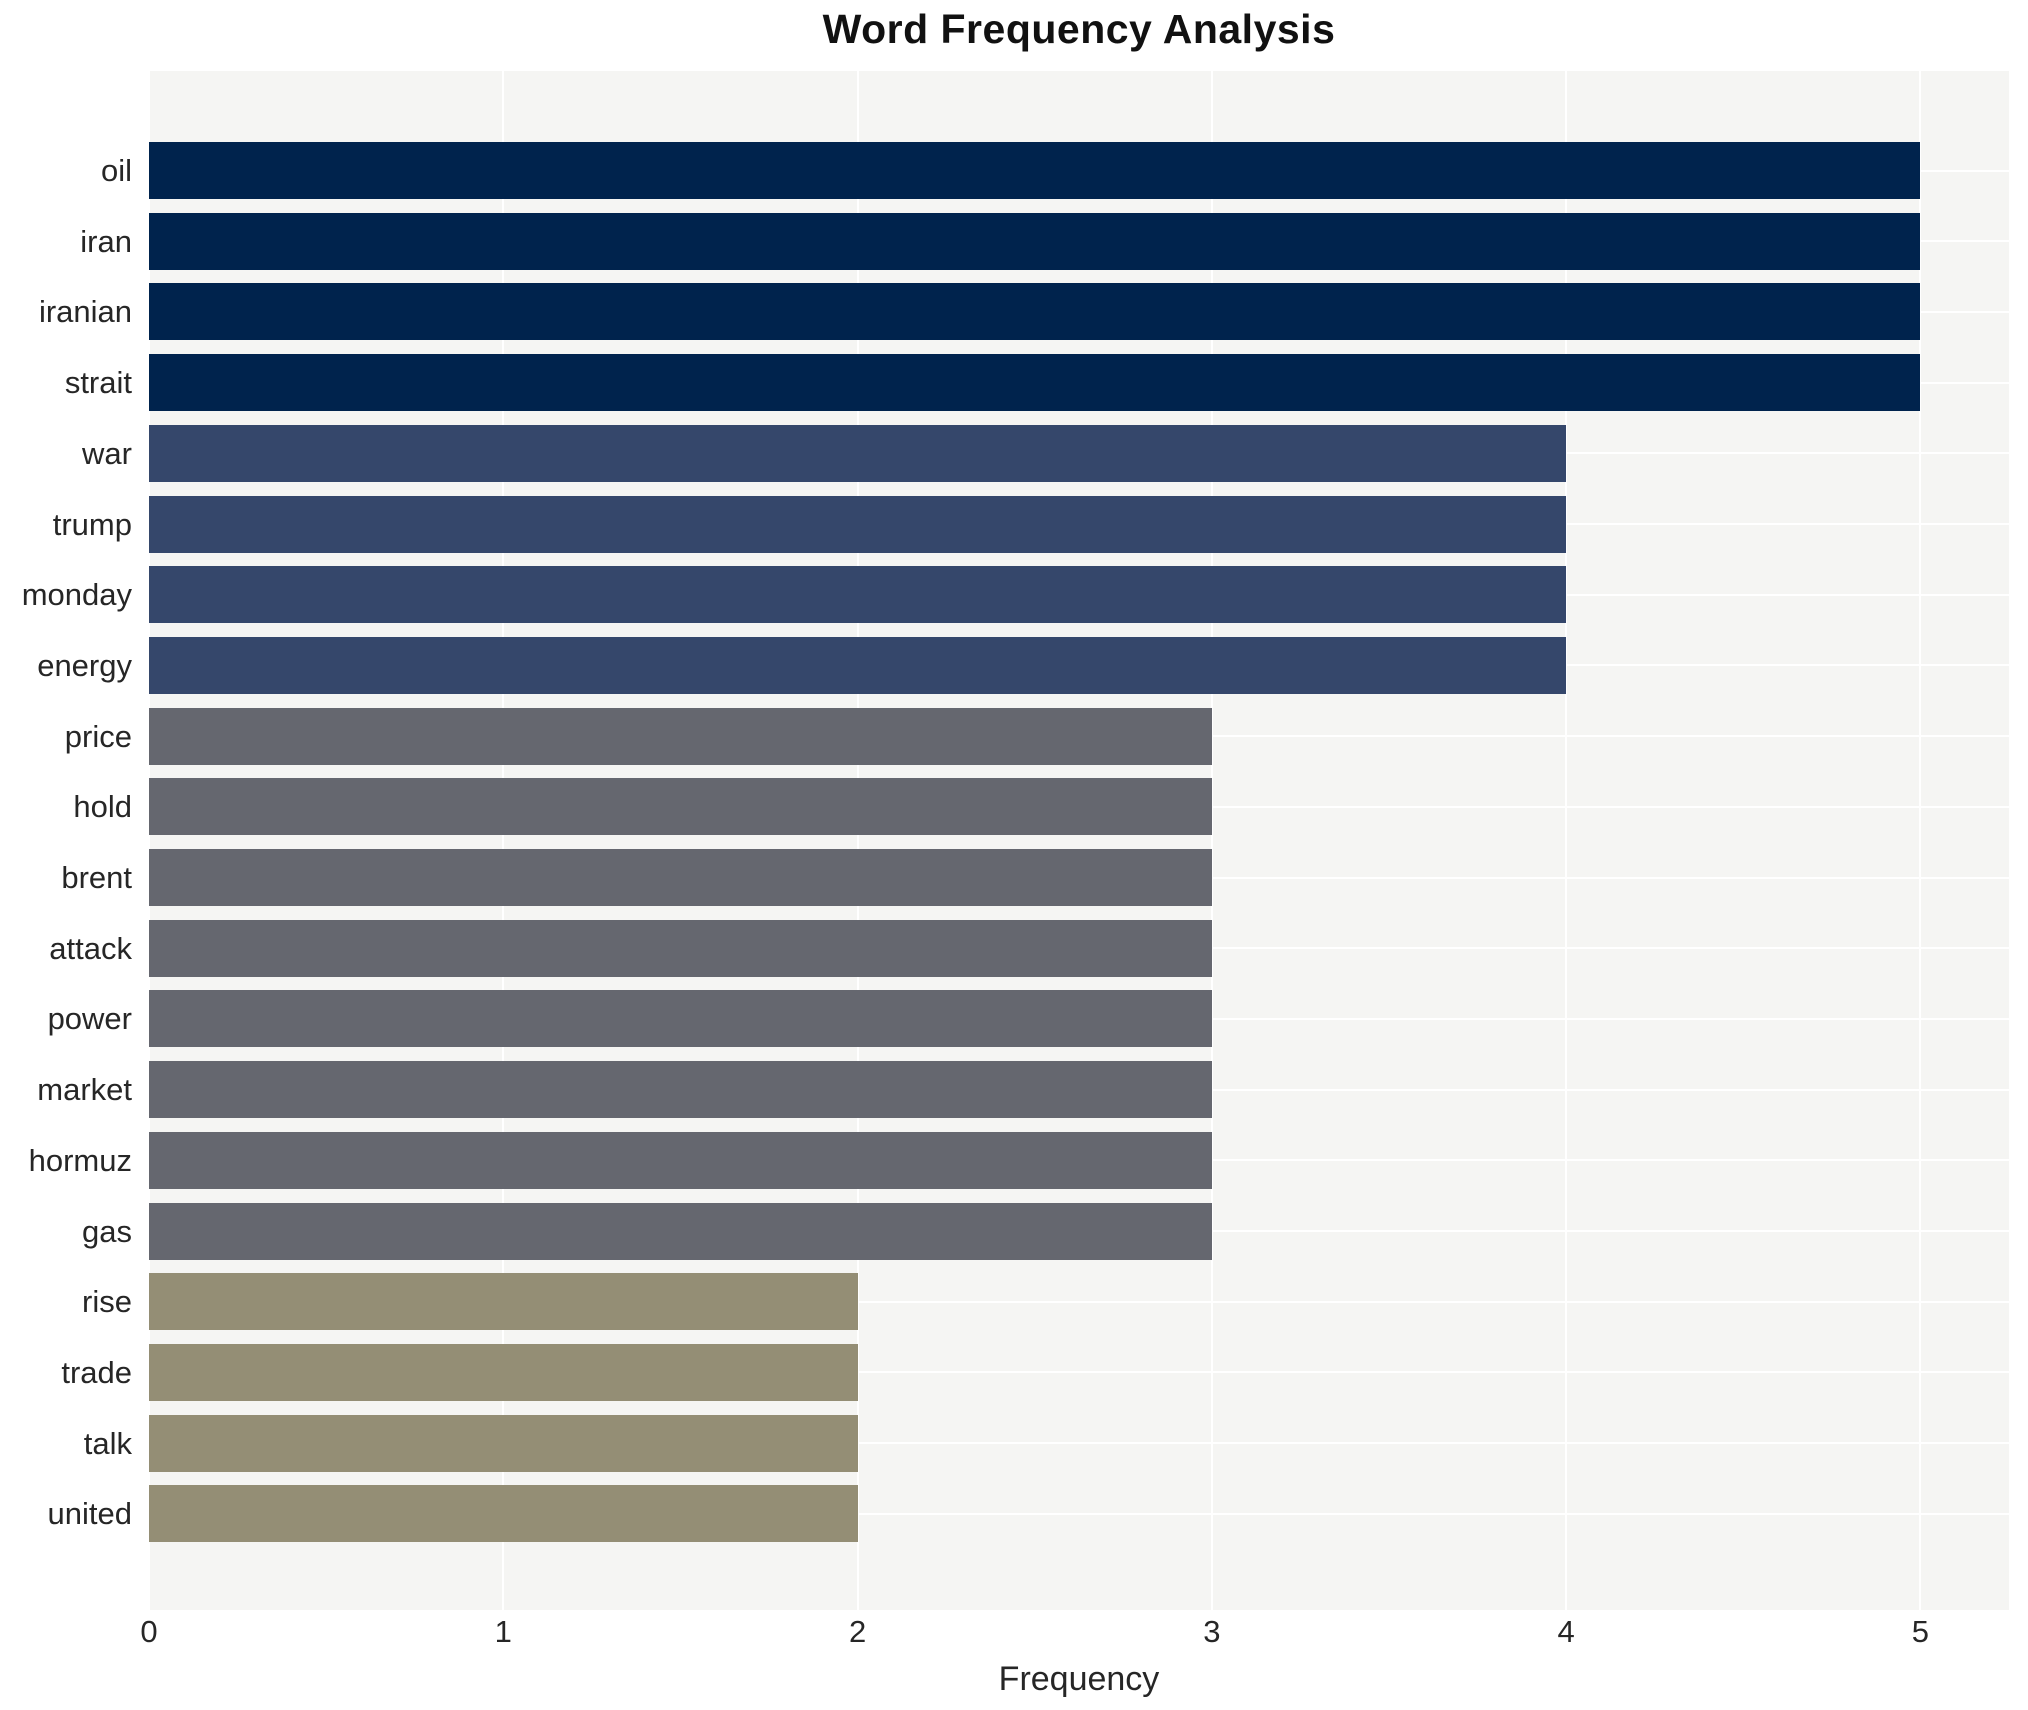  I want to click on category-label-brent: brent, so click(96, 877).